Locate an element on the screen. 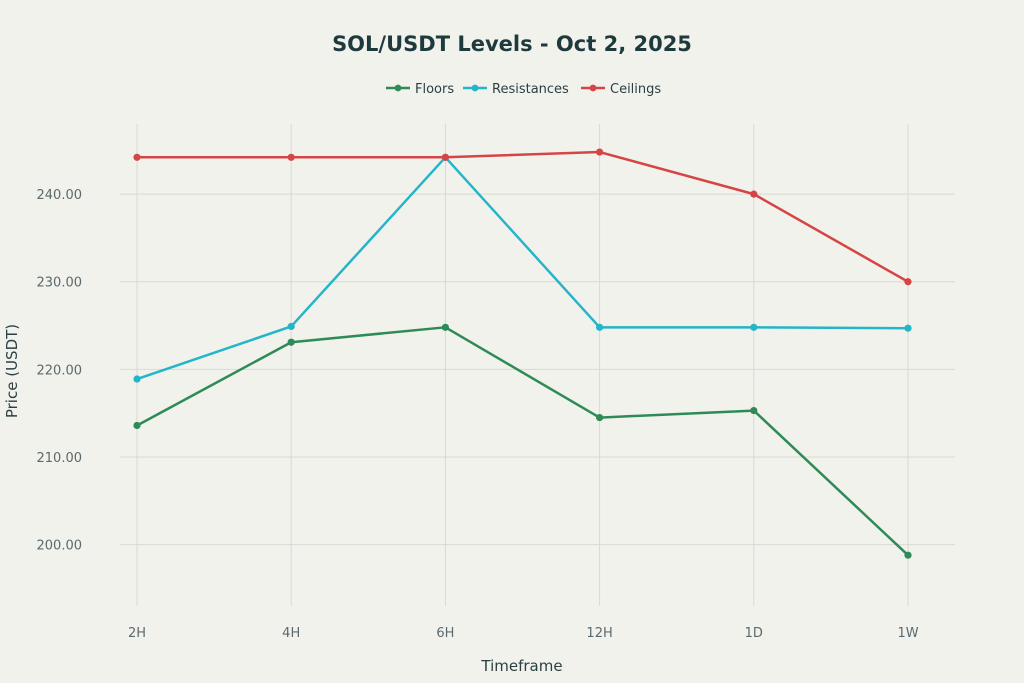 Image resolution: width=1024 pixels, height=683 pixels. legend-item-resistances: Resistances is located at coordinates (516, 89).